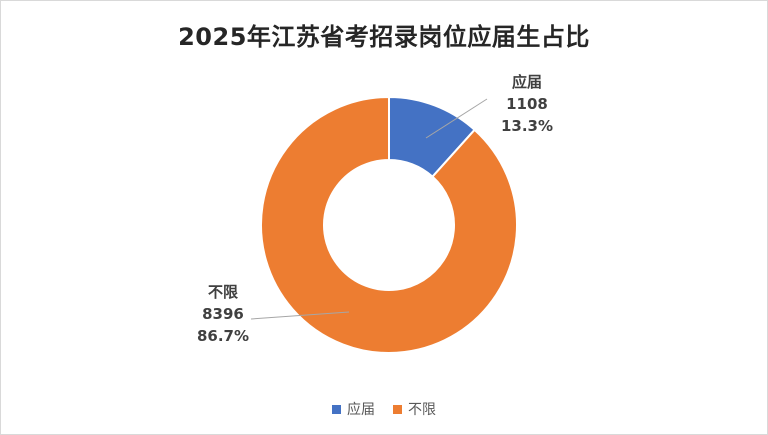 The width and height of the screenshot is (768, 435). What do you see at coordinates (527, 82) in the screenshot?
I see `slice-label-0: 应届` at bounding box center [527, 82].